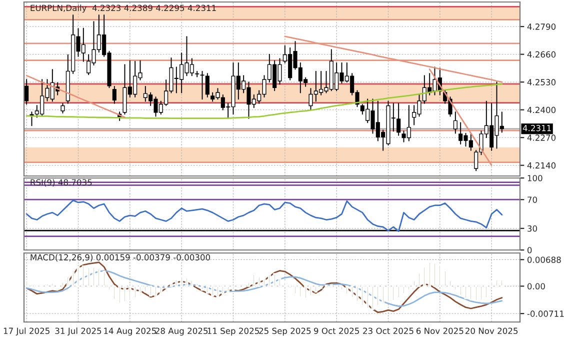 This screenshot has width=564, height=338. I want to click on y-tick-label: 4.2140, so click(541, 165).